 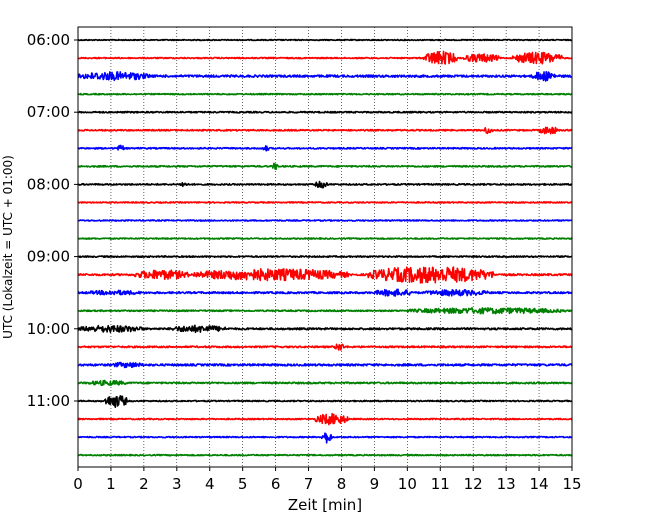 I want to click on x-axis-label: Zeit [min], so click(x=325, y=505).